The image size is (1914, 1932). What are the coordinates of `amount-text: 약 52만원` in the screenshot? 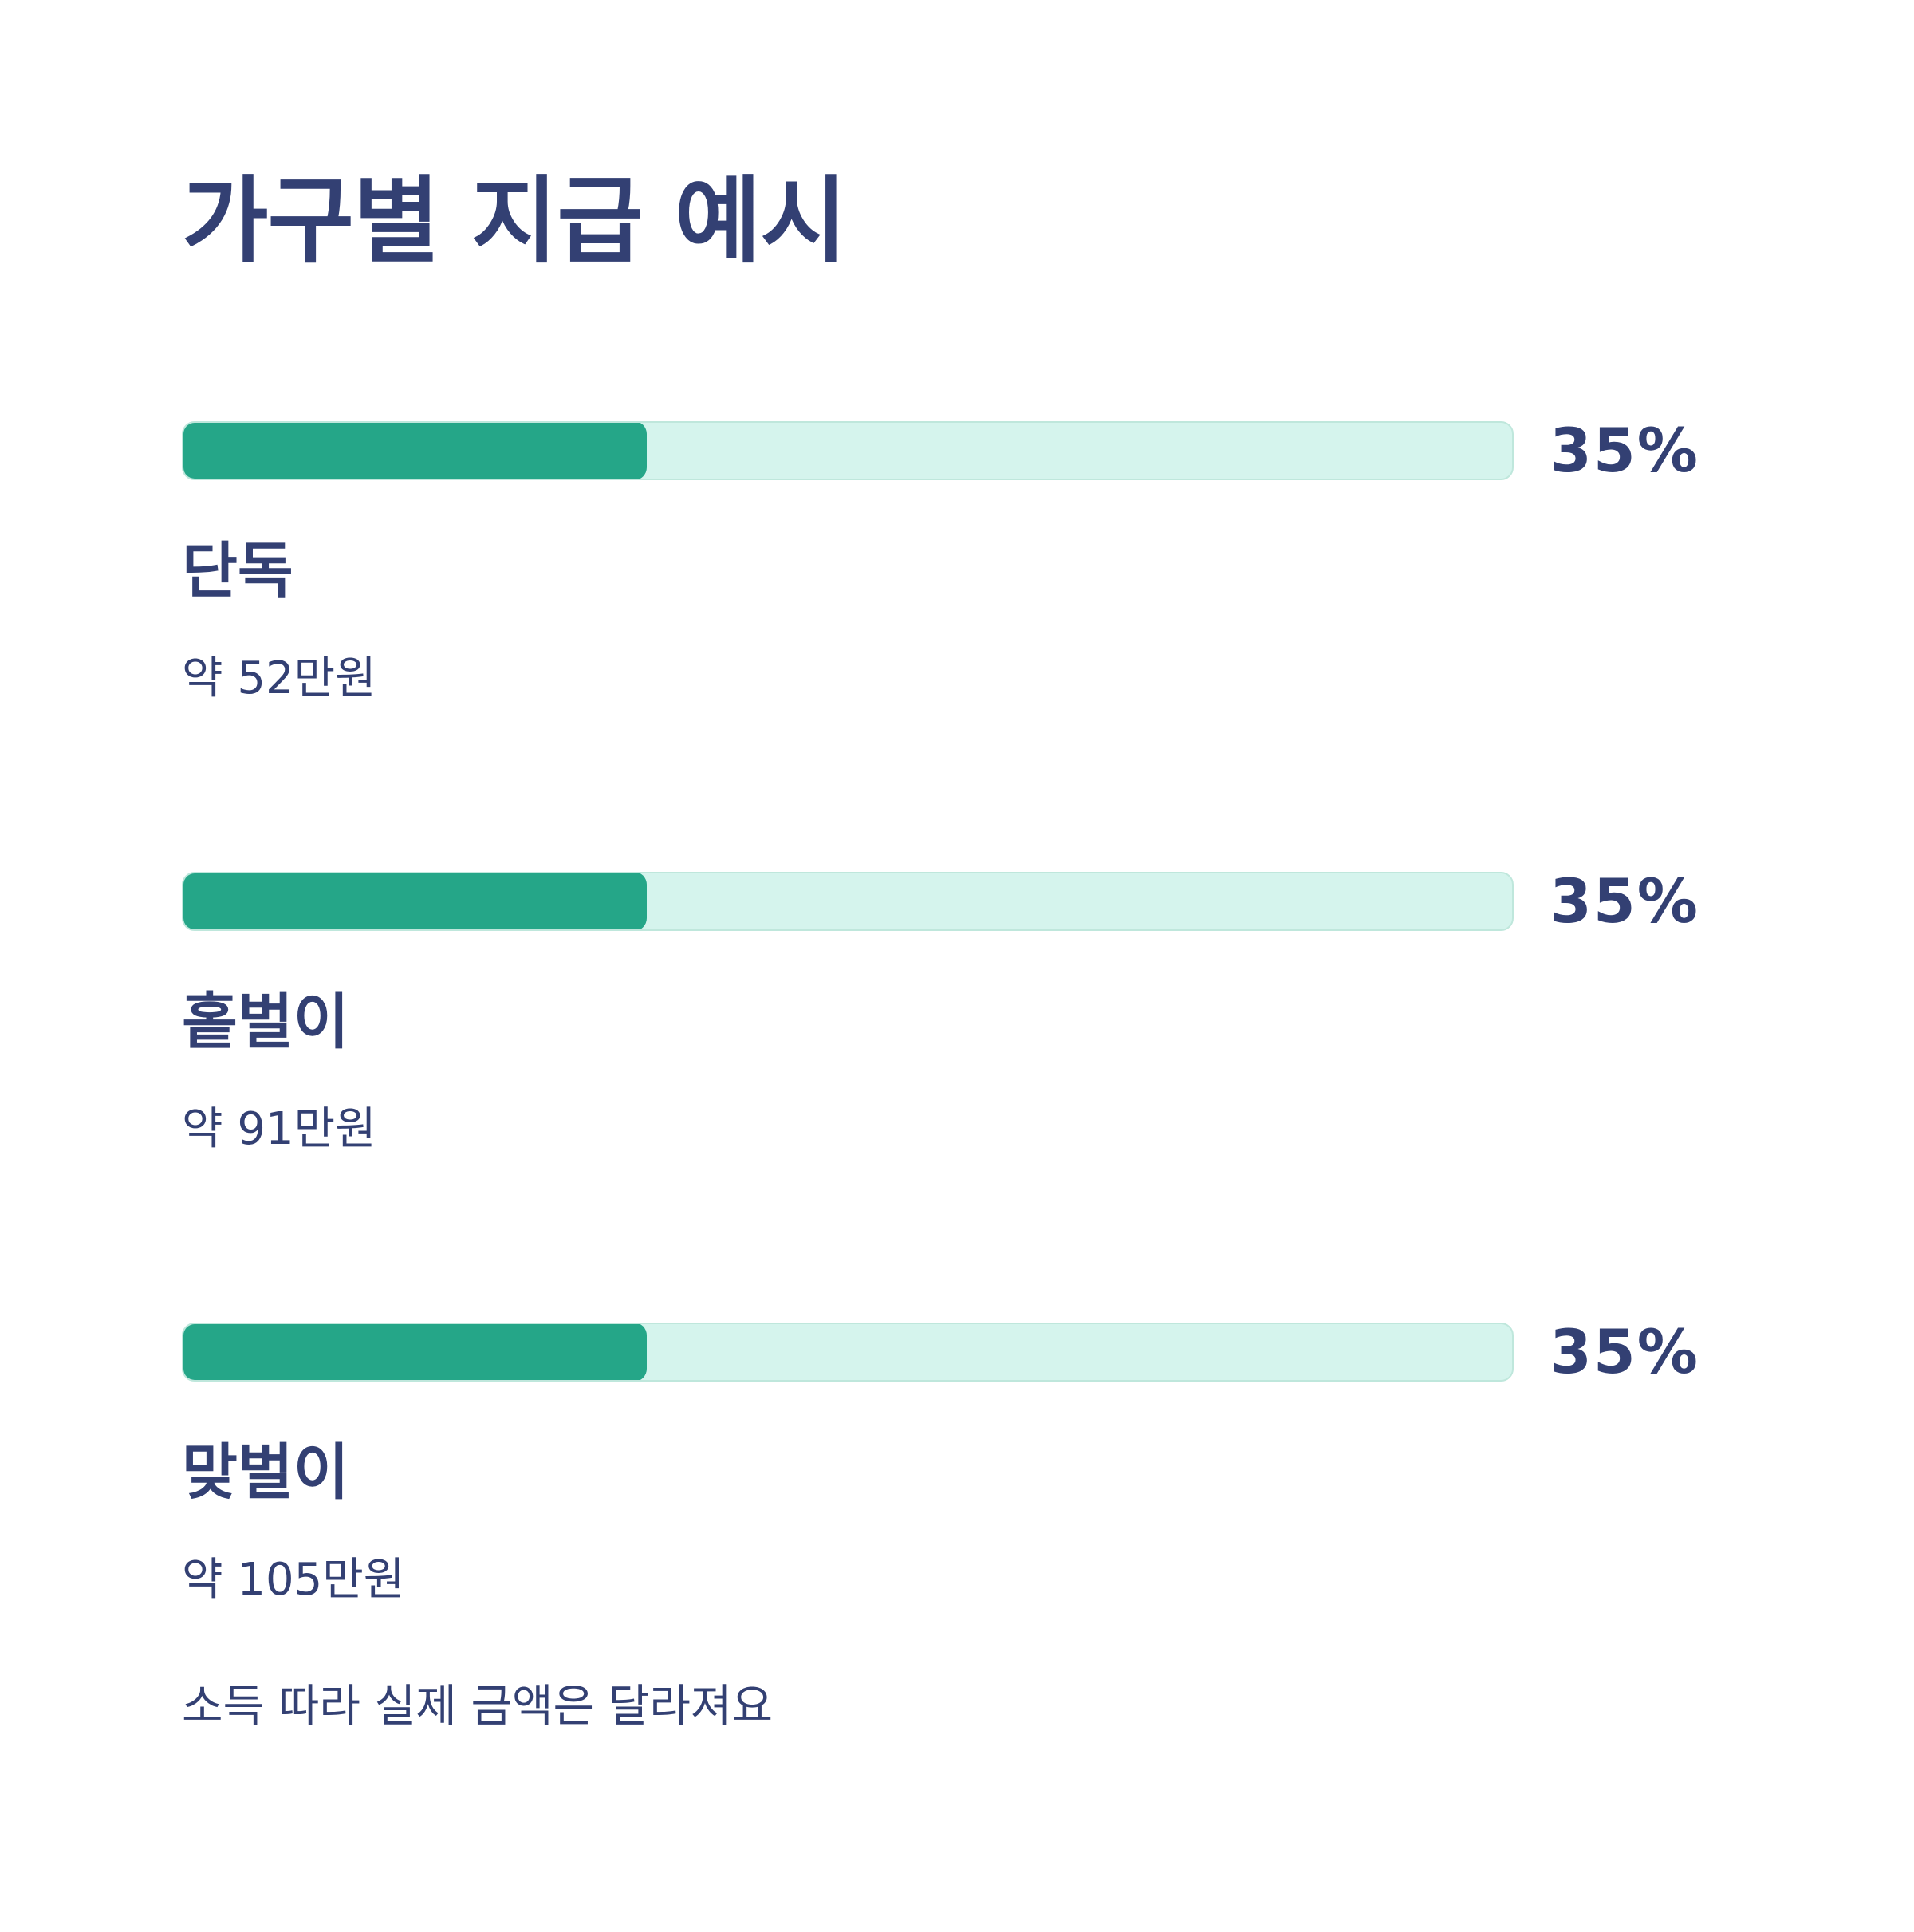 It's located at (279, 679).